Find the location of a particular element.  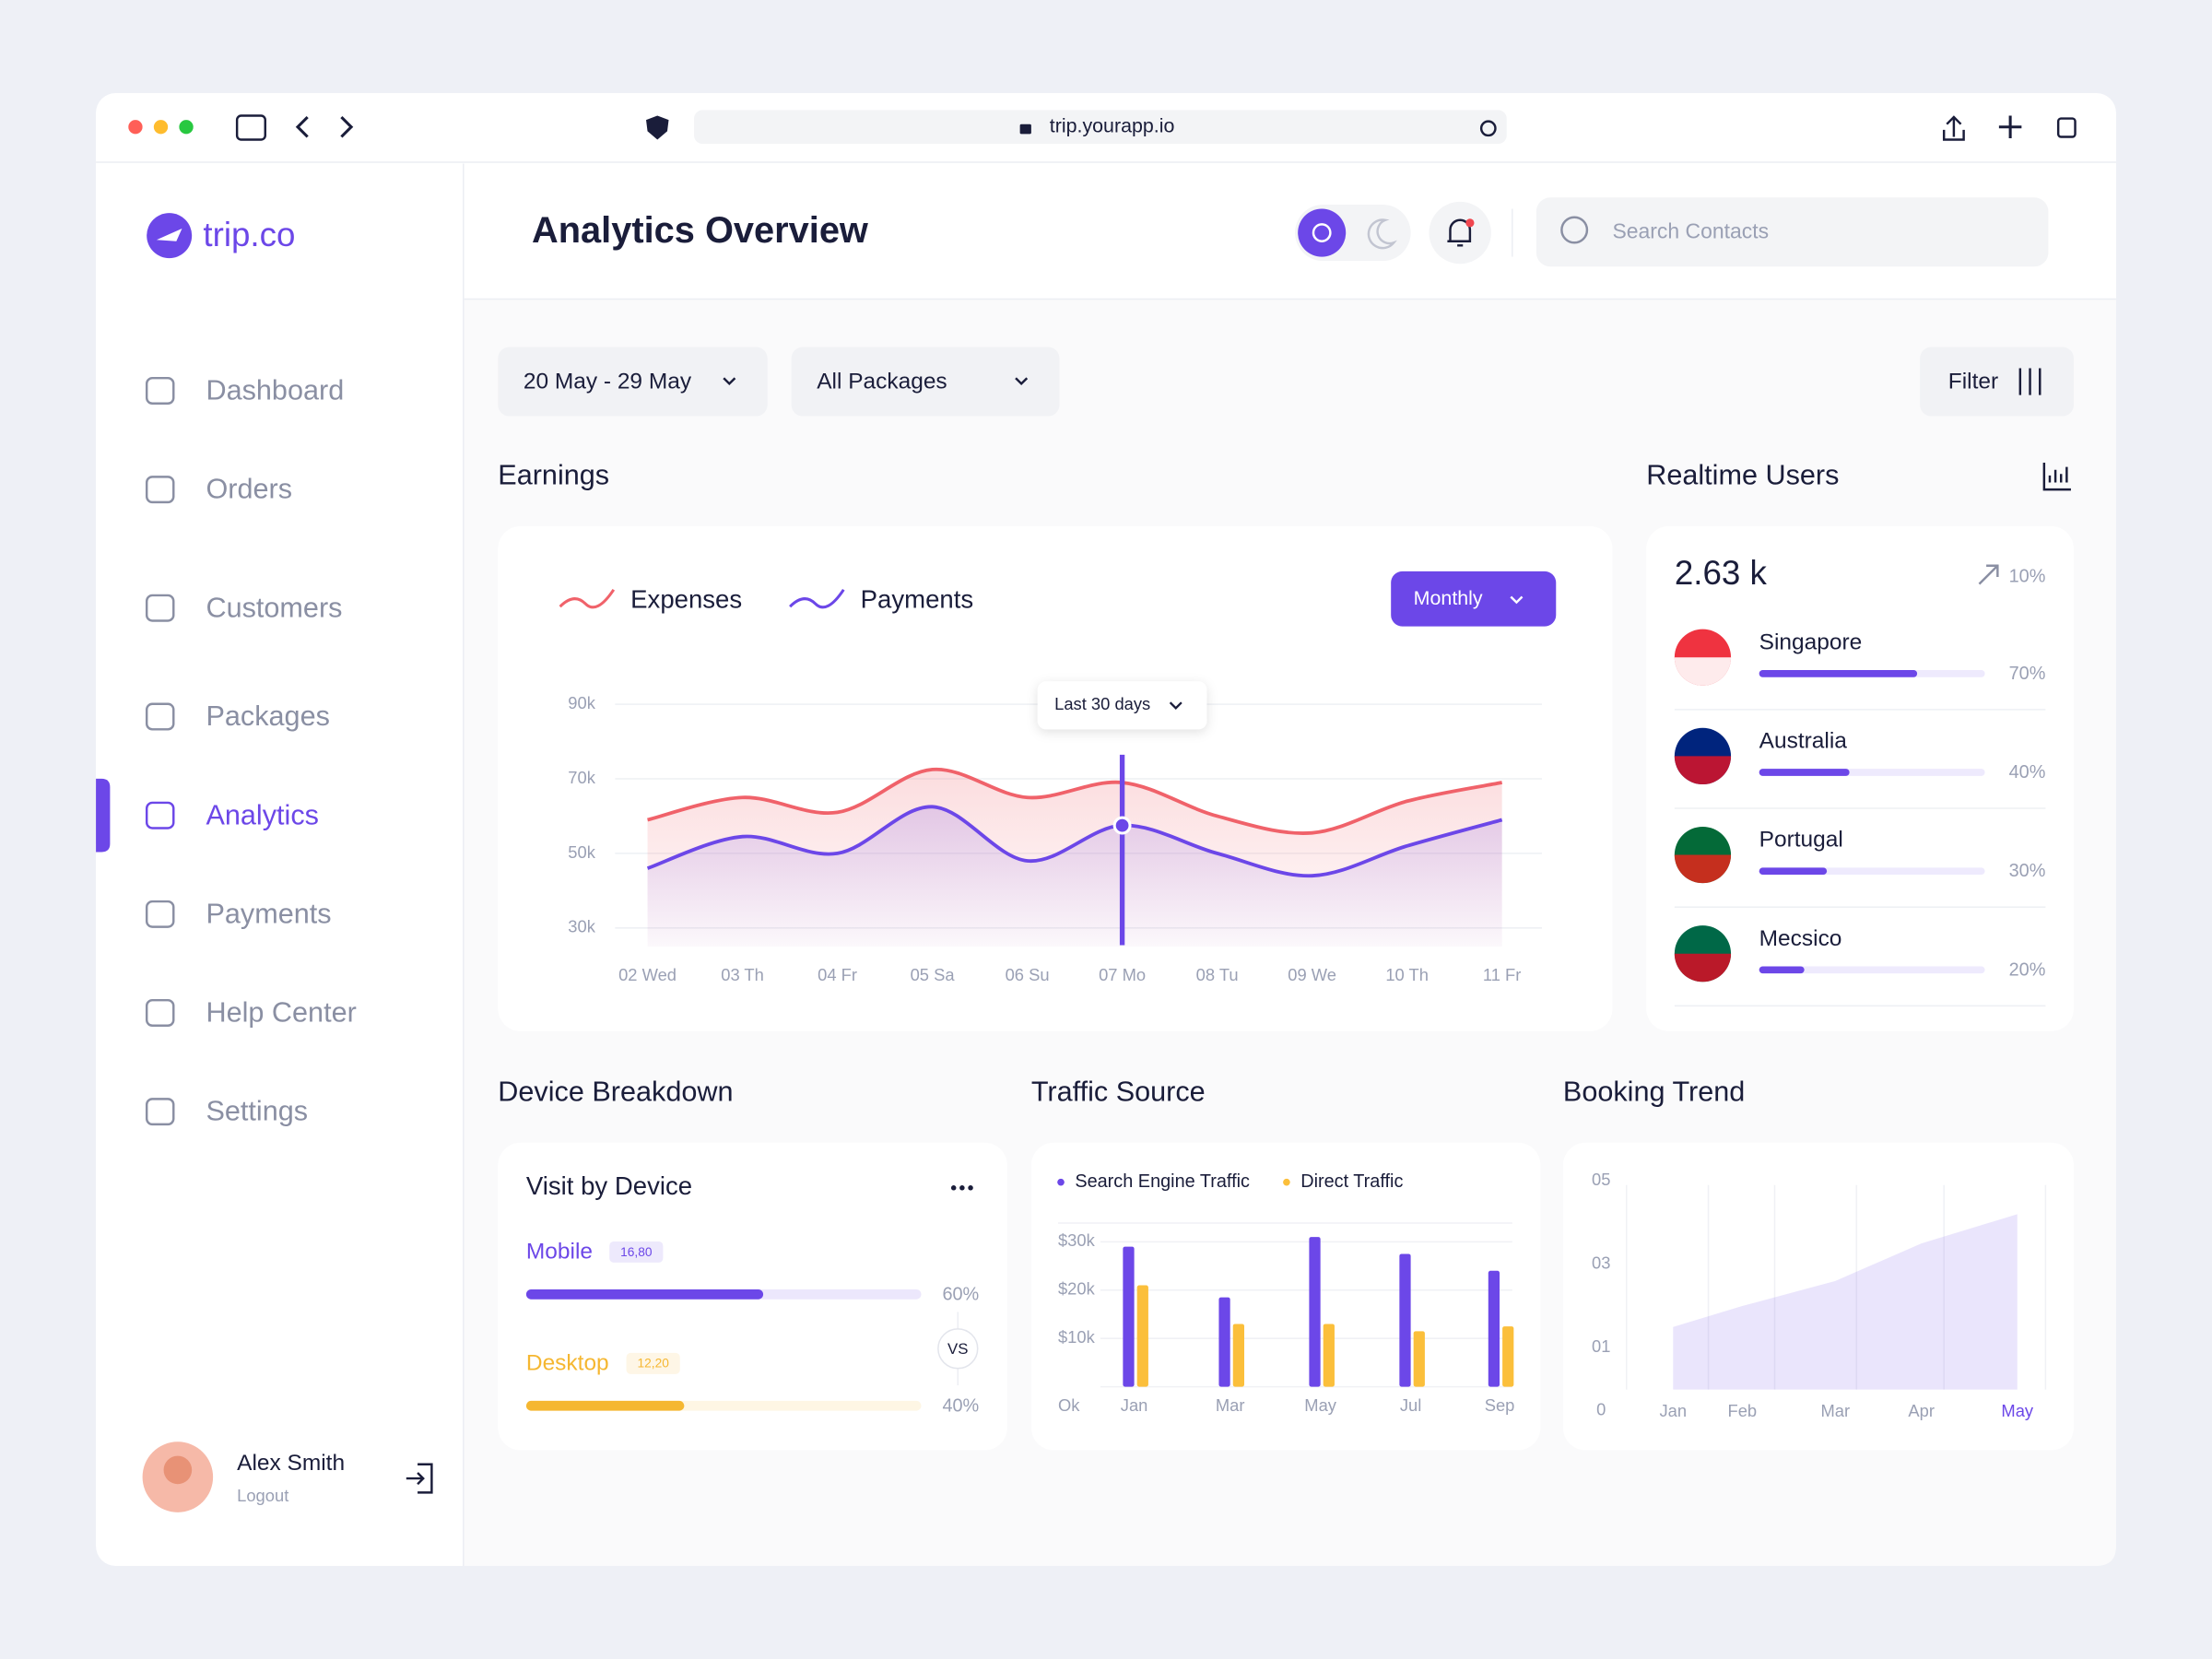

notification-dot is located at coordinates (1470, 223).